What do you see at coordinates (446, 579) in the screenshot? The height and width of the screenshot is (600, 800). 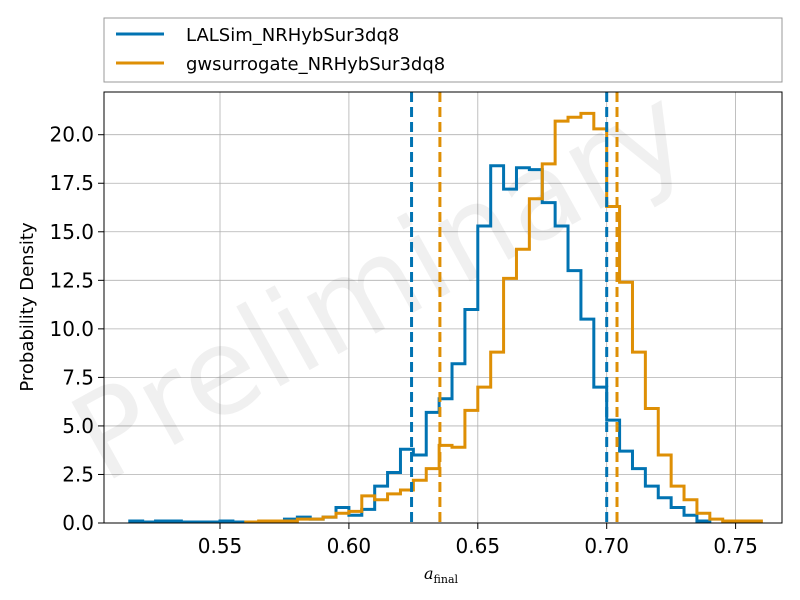 I see `x-axis-label-sub: final` at bounding box center [446, 579].